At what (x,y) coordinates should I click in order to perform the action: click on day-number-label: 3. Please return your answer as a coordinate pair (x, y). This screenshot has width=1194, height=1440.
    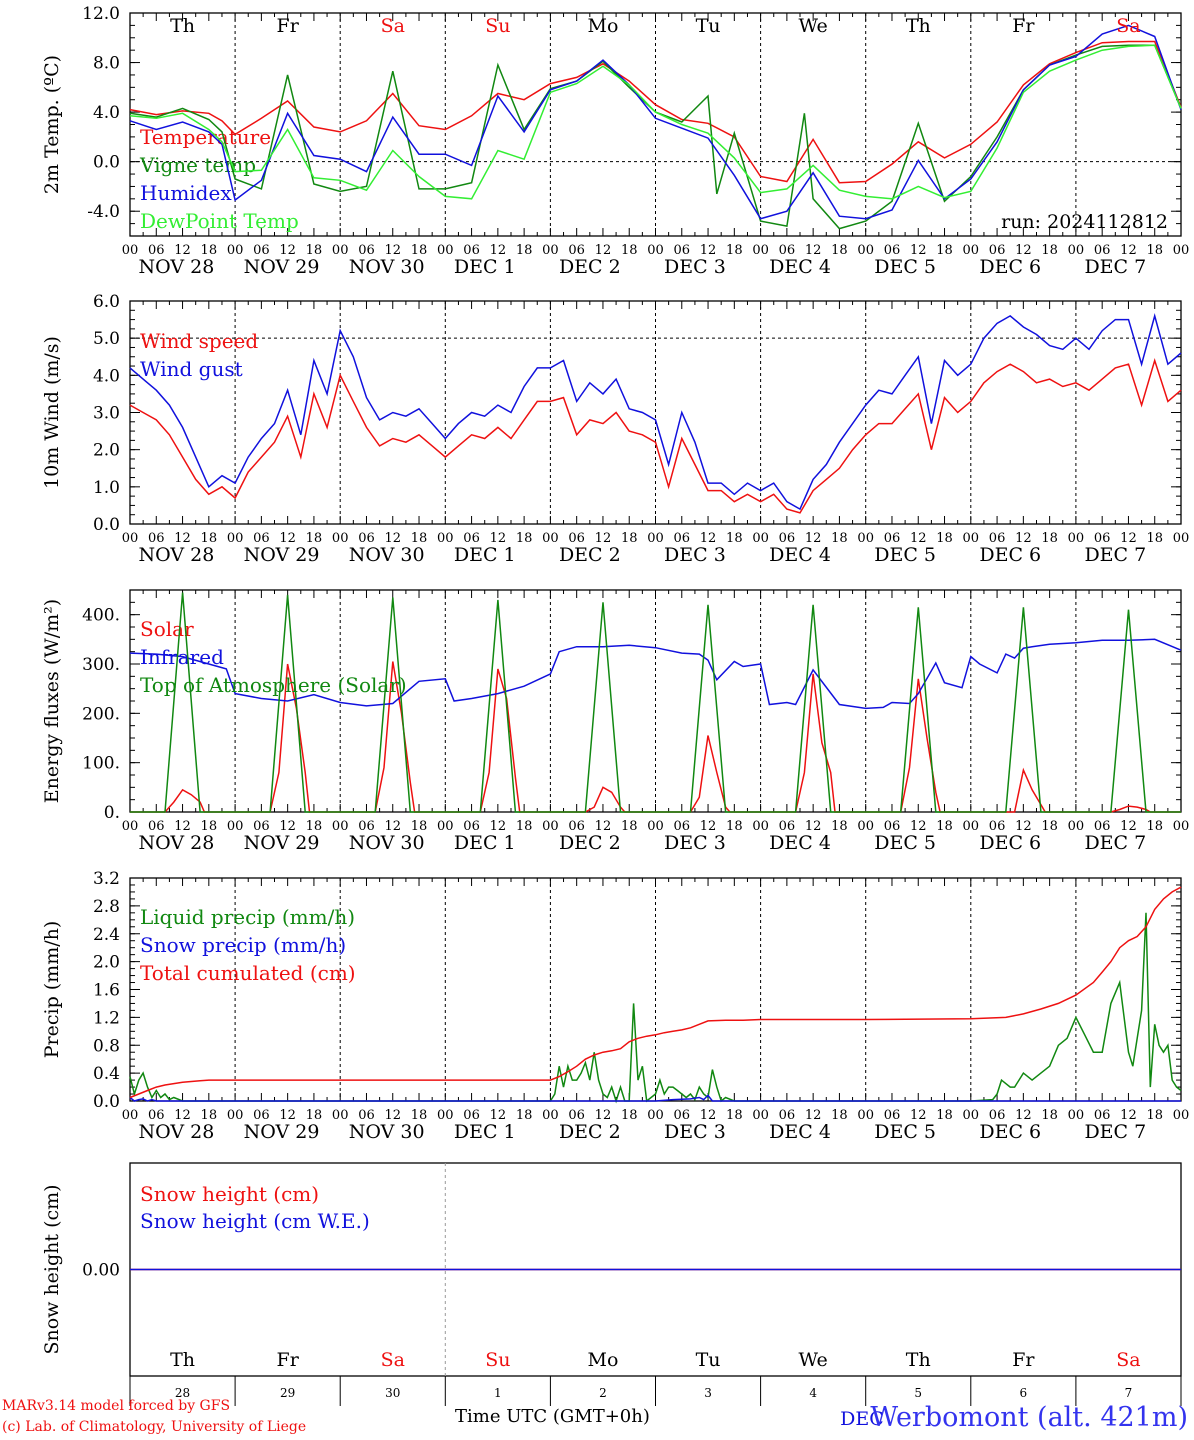
    Looking at the image, I should click on (708, 1393).